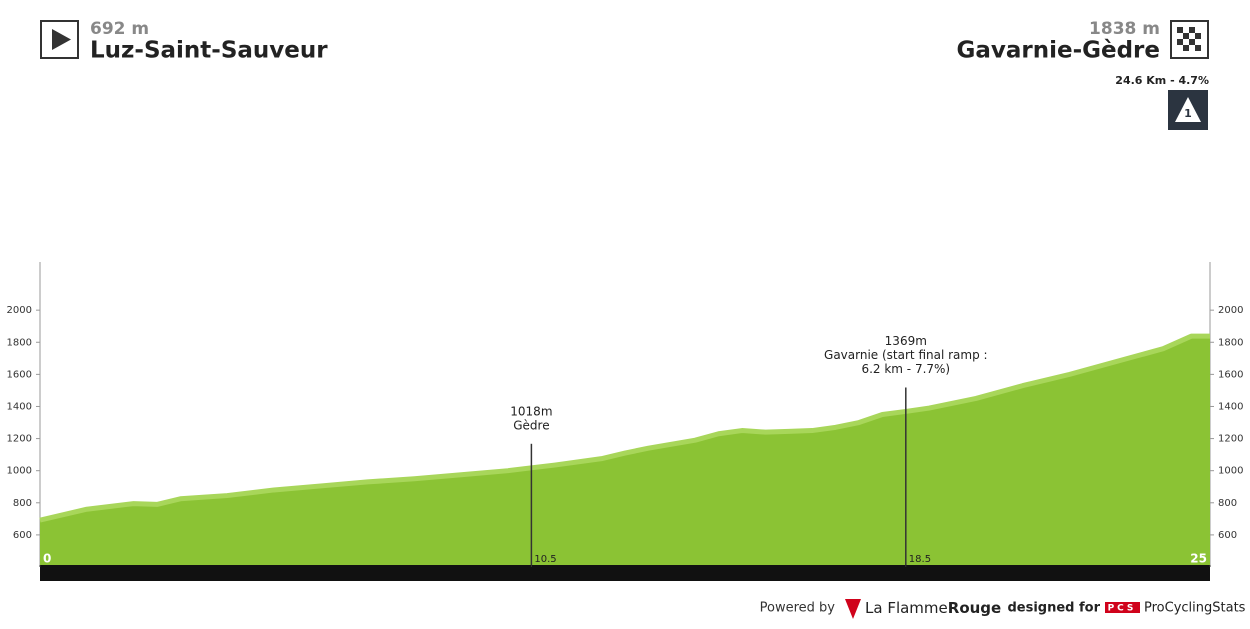  I want to click on start-altitude: 692 m, so click(119, 29).